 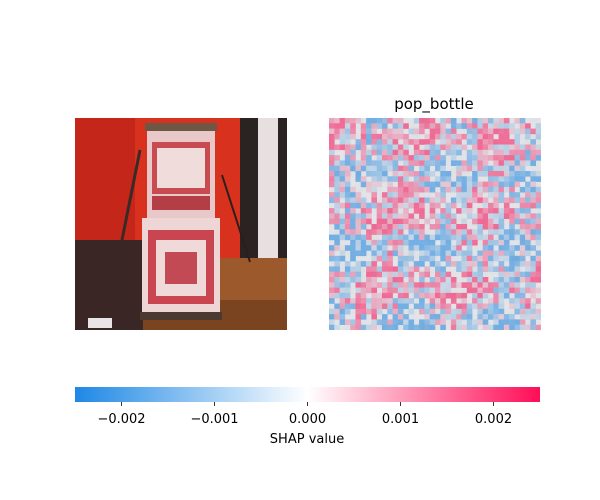 I want to click on colorbar-tick-label: 0.002, so click(x=493, y=419).